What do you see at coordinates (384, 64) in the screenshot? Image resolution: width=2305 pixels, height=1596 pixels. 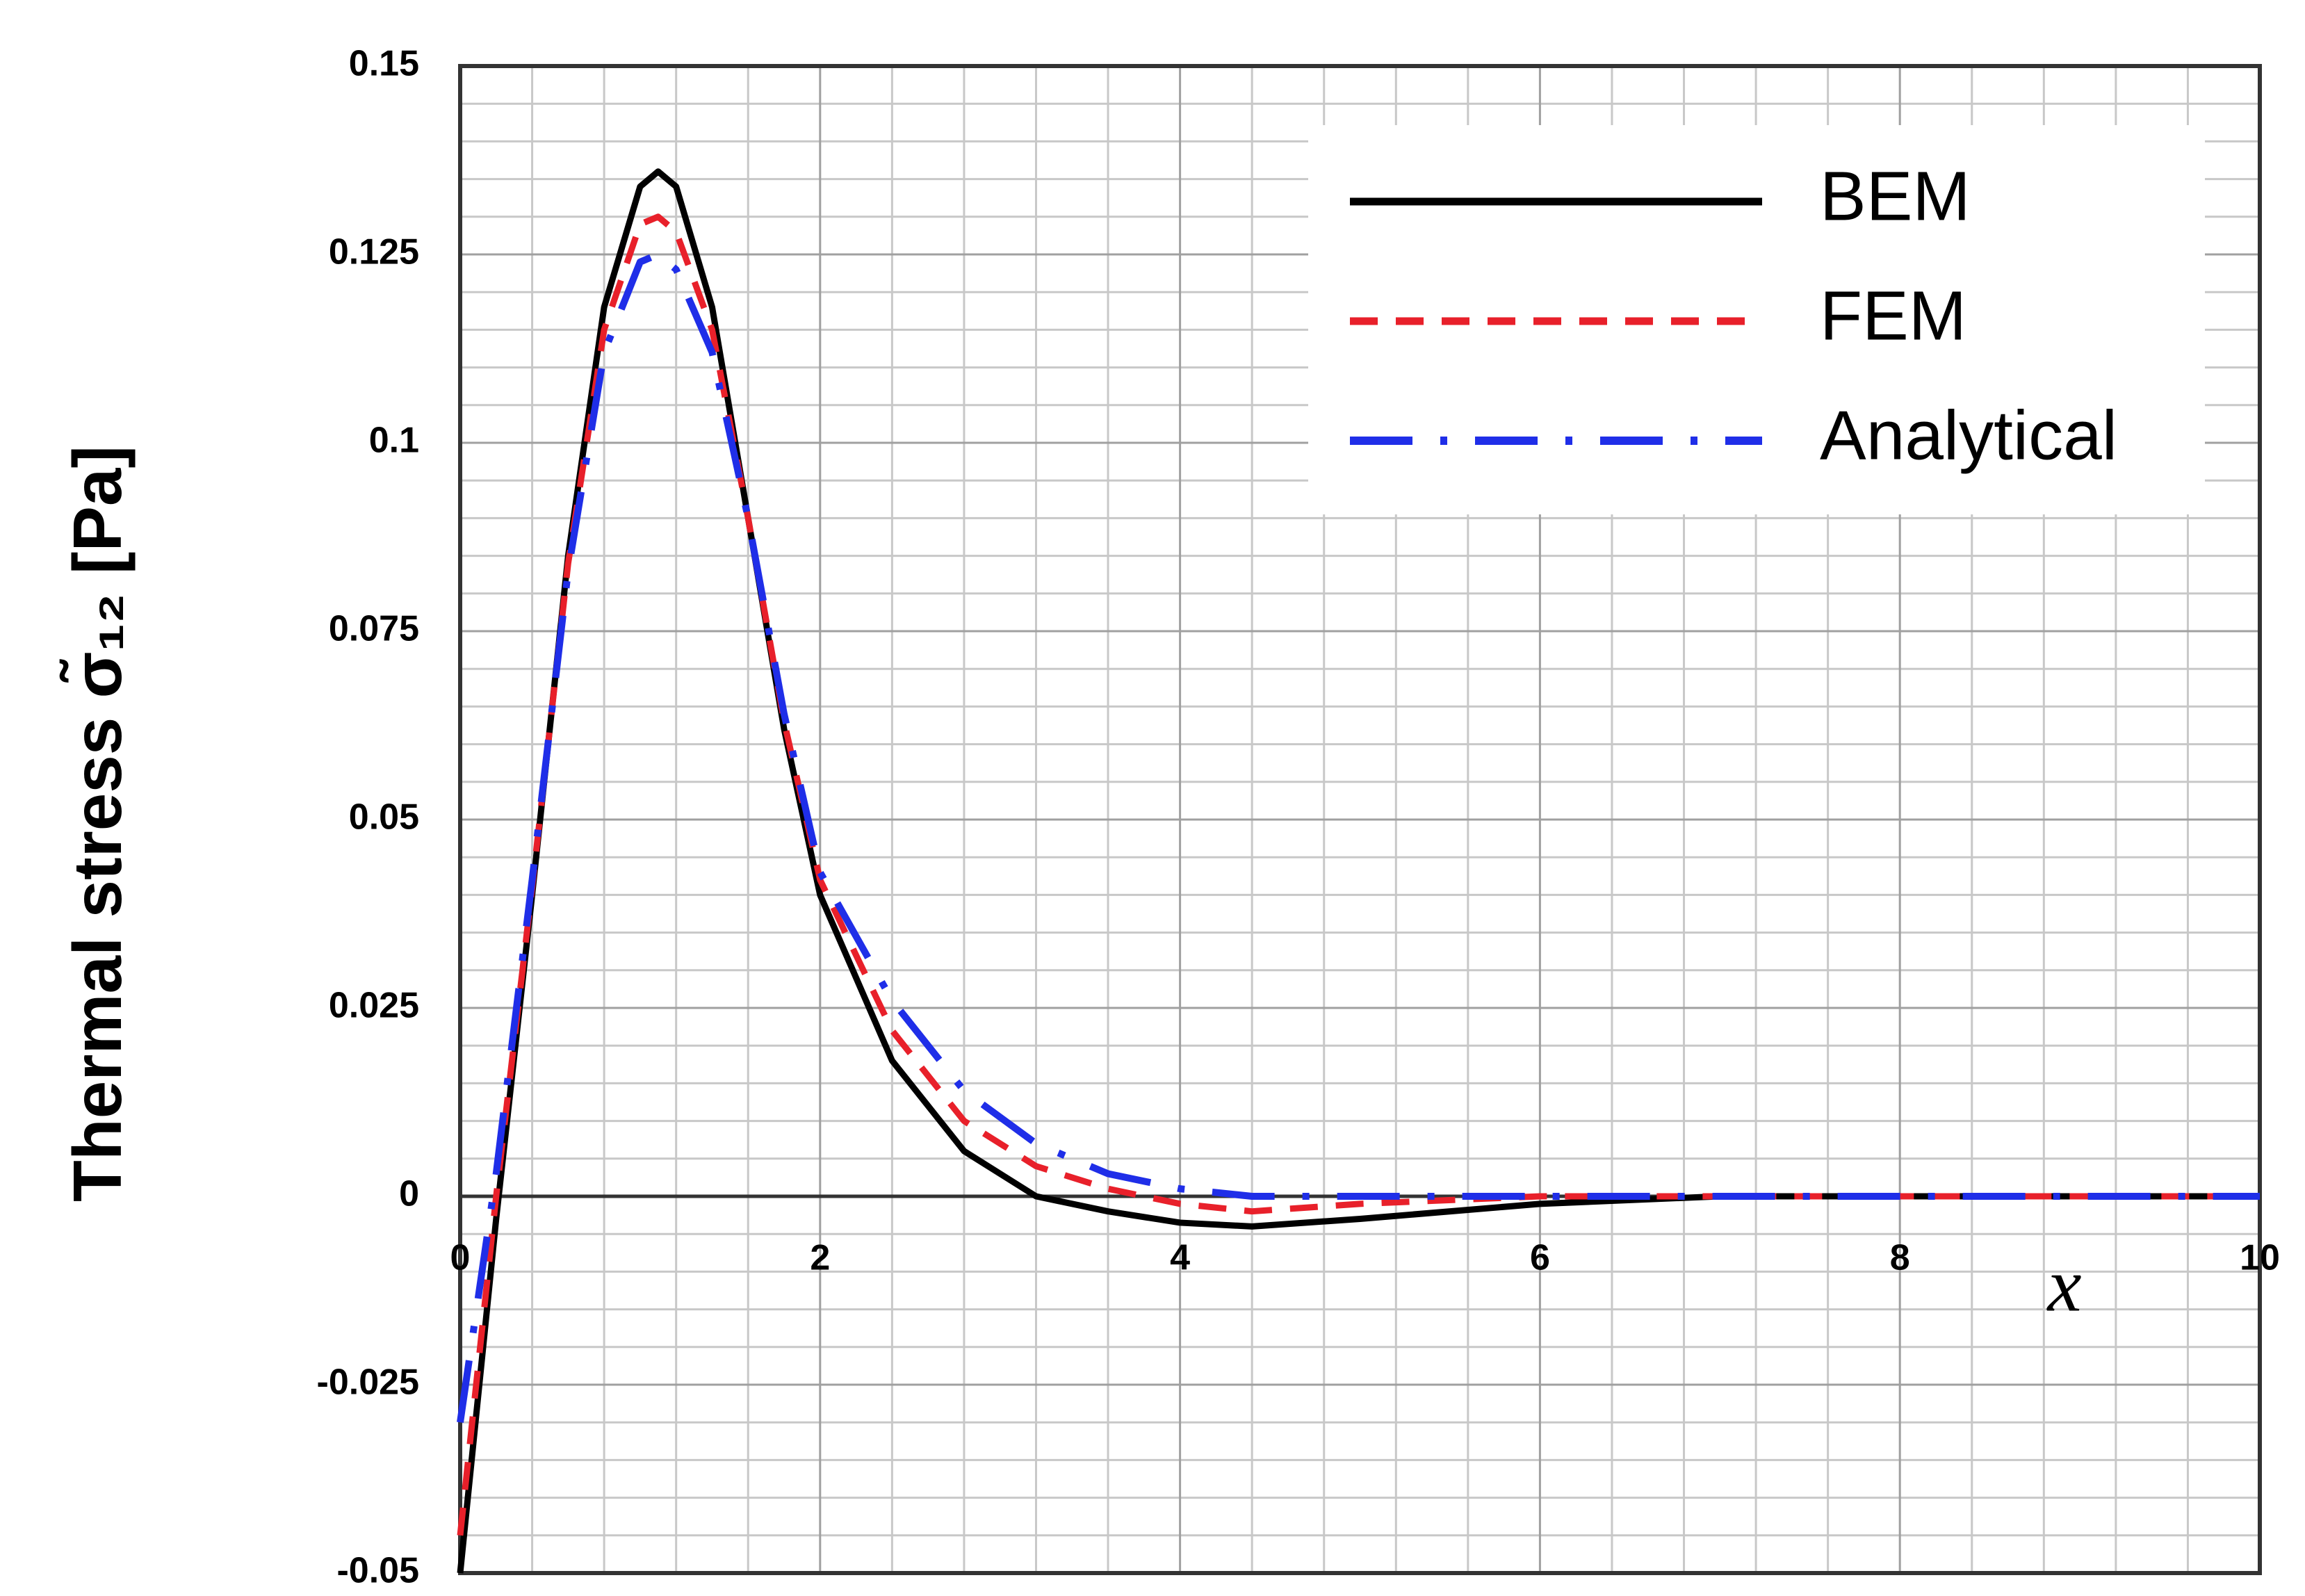 I see `y-tick-label: 0.15` at bounding box center [384, 64].